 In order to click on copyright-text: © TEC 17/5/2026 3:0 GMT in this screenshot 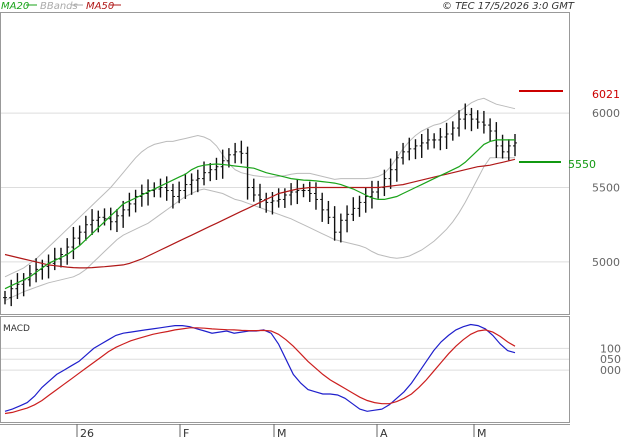, I will do `click(508, 6)`.